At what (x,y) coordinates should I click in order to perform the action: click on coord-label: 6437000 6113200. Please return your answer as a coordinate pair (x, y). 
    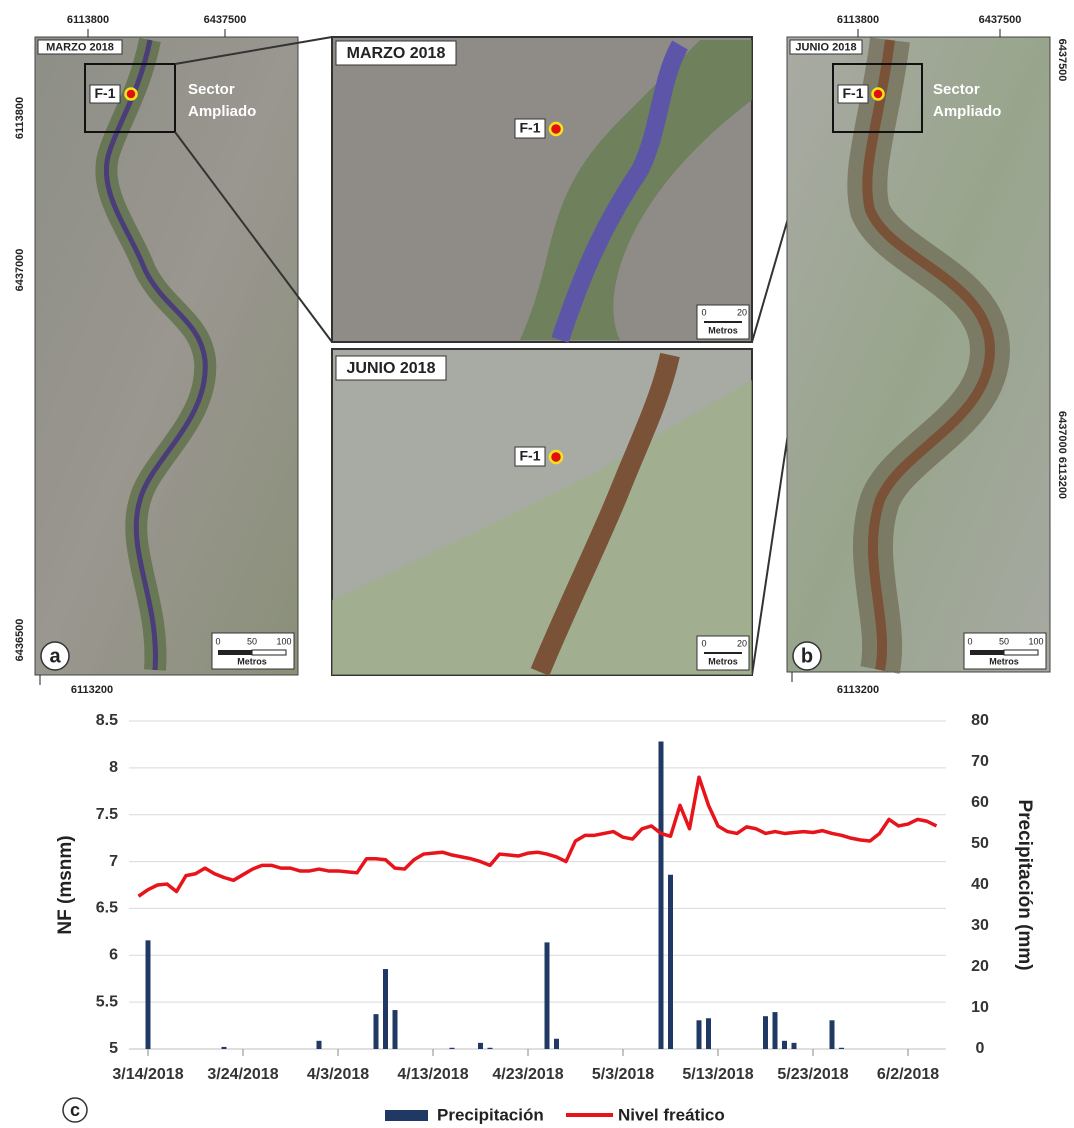
    Looking at the image, I should click on (1062, 455).